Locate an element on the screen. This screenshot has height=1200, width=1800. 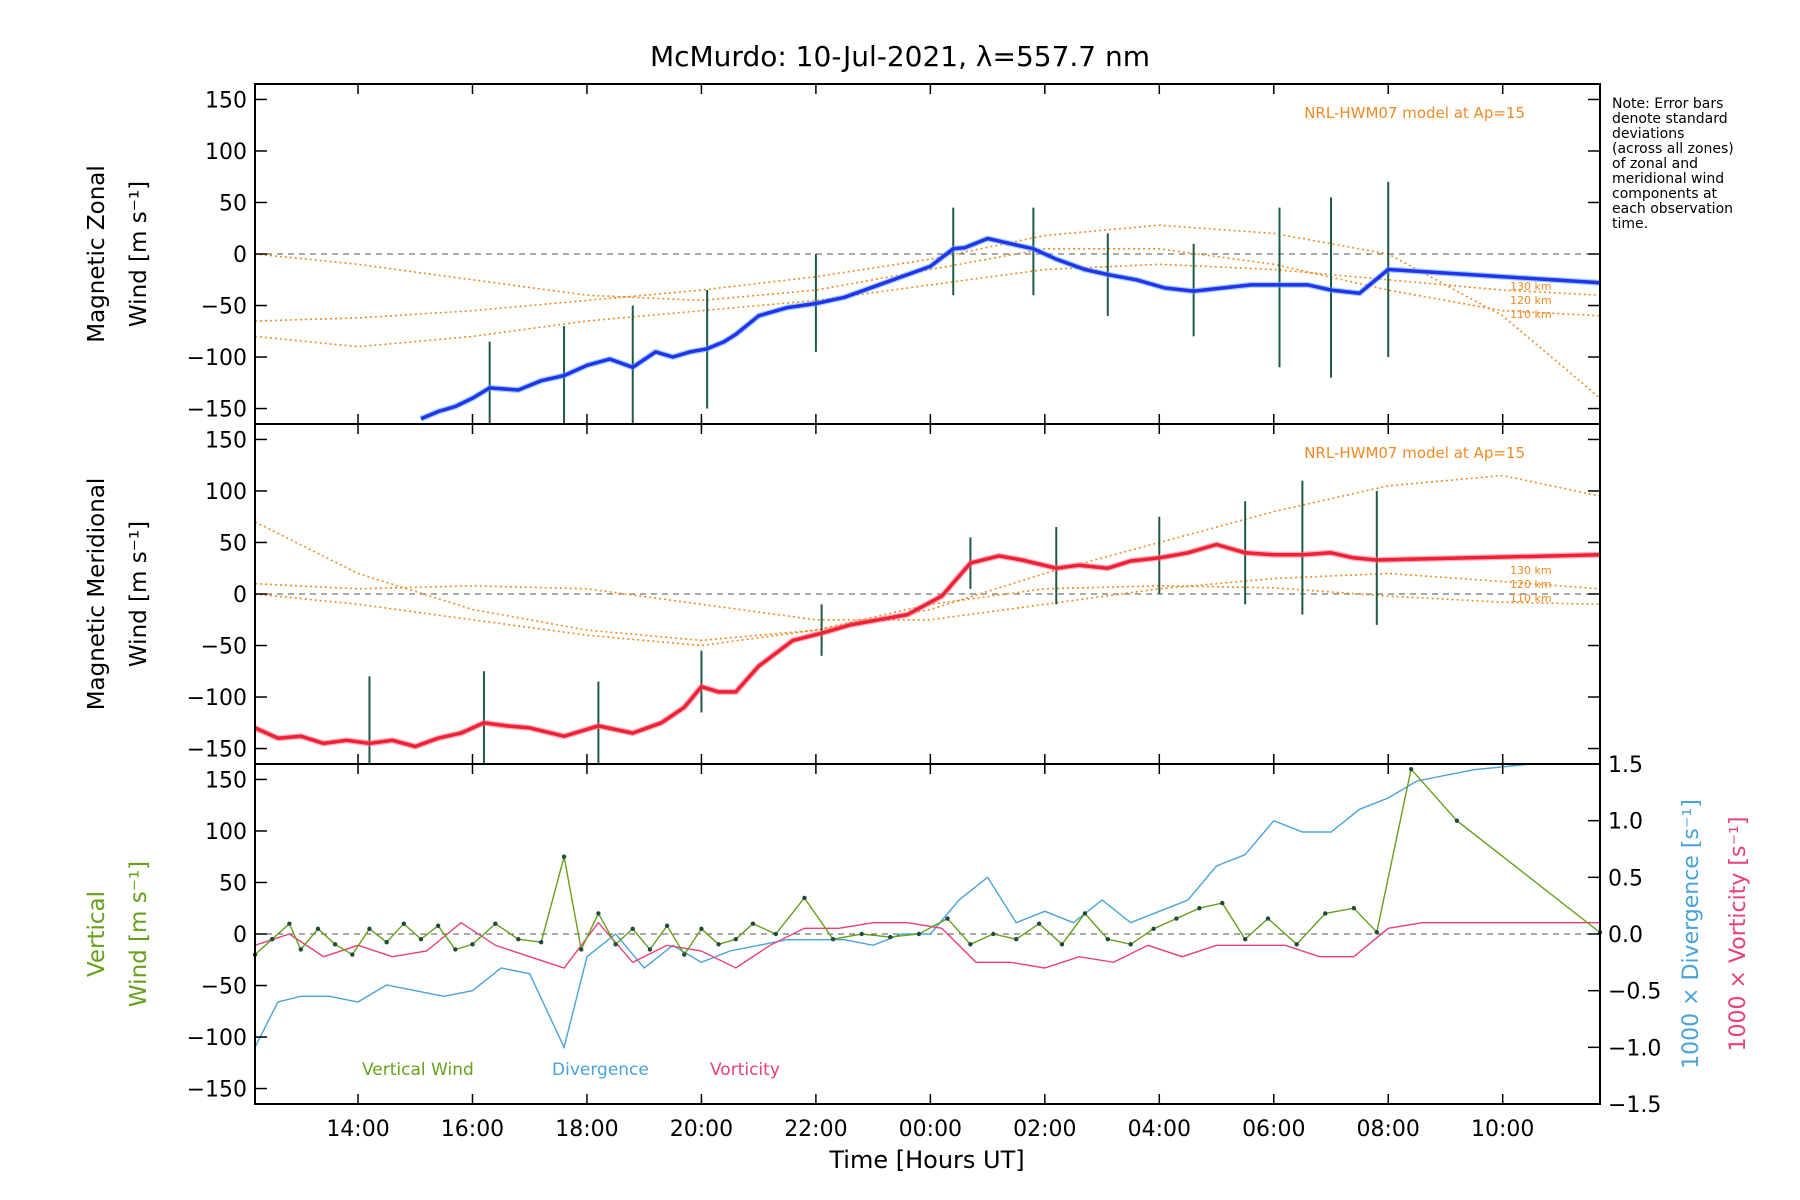
right-tick-label: 0.5 is located at coordinates (1625, 878).